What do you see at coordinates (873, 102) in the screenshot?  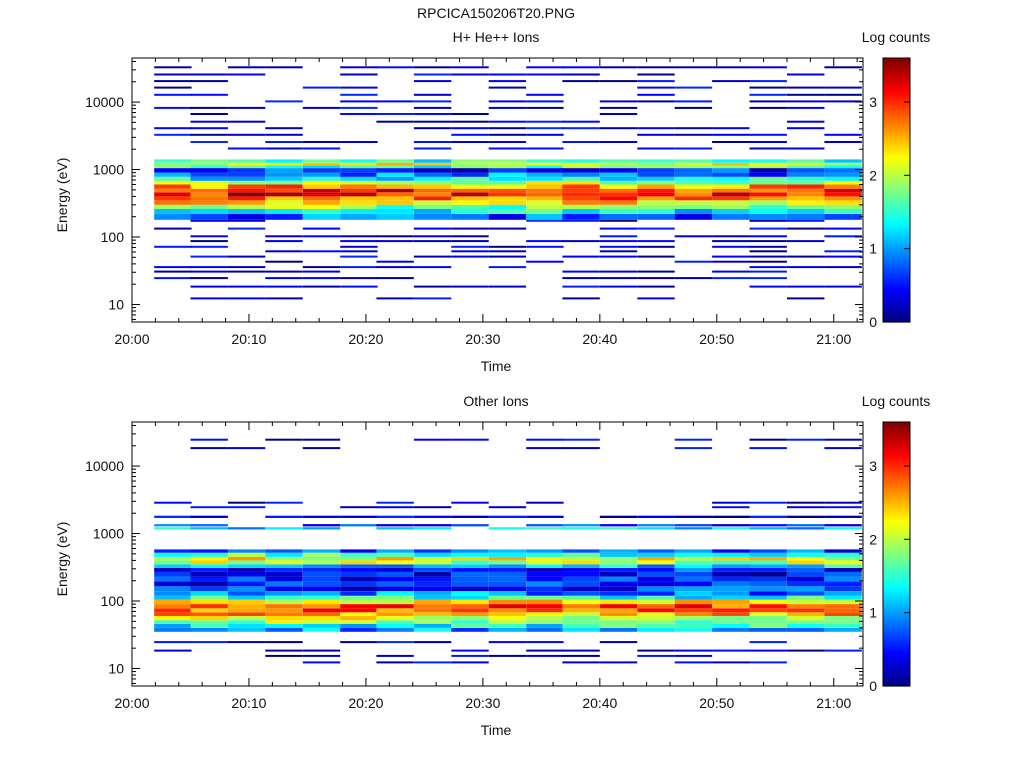 I see `colorbar-tick-label: 3` at bounding box center [873, 102].